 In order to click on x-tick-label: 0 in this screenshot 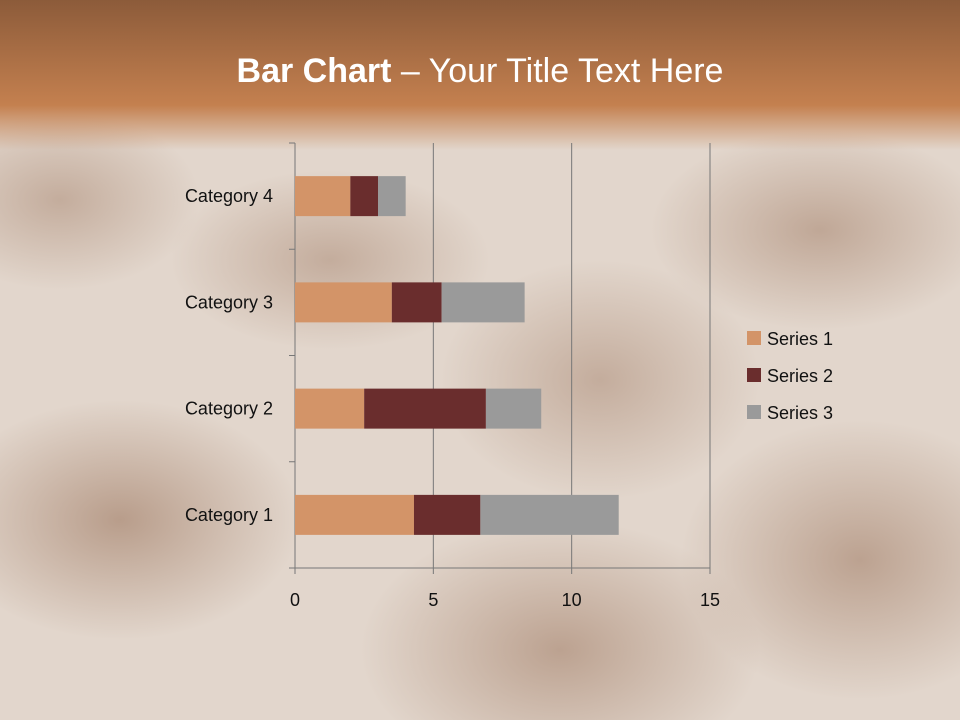, I will do `click(295, 600)`.